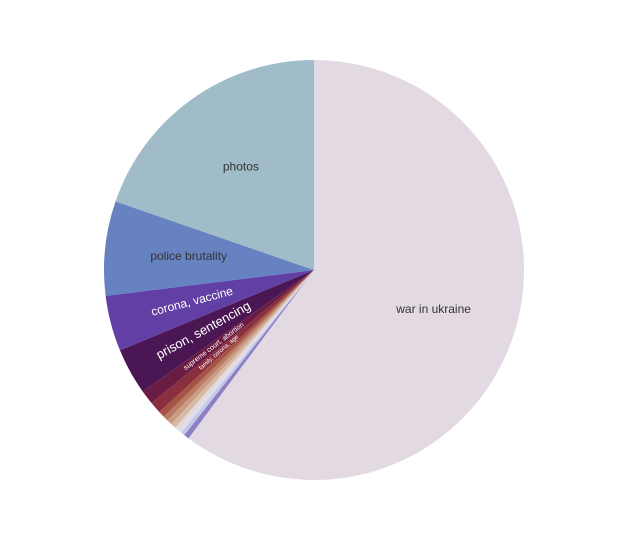 This screenshot has width=628, height=560. I want to click on pie-label-0: war in ukraine, so click(433, 309).